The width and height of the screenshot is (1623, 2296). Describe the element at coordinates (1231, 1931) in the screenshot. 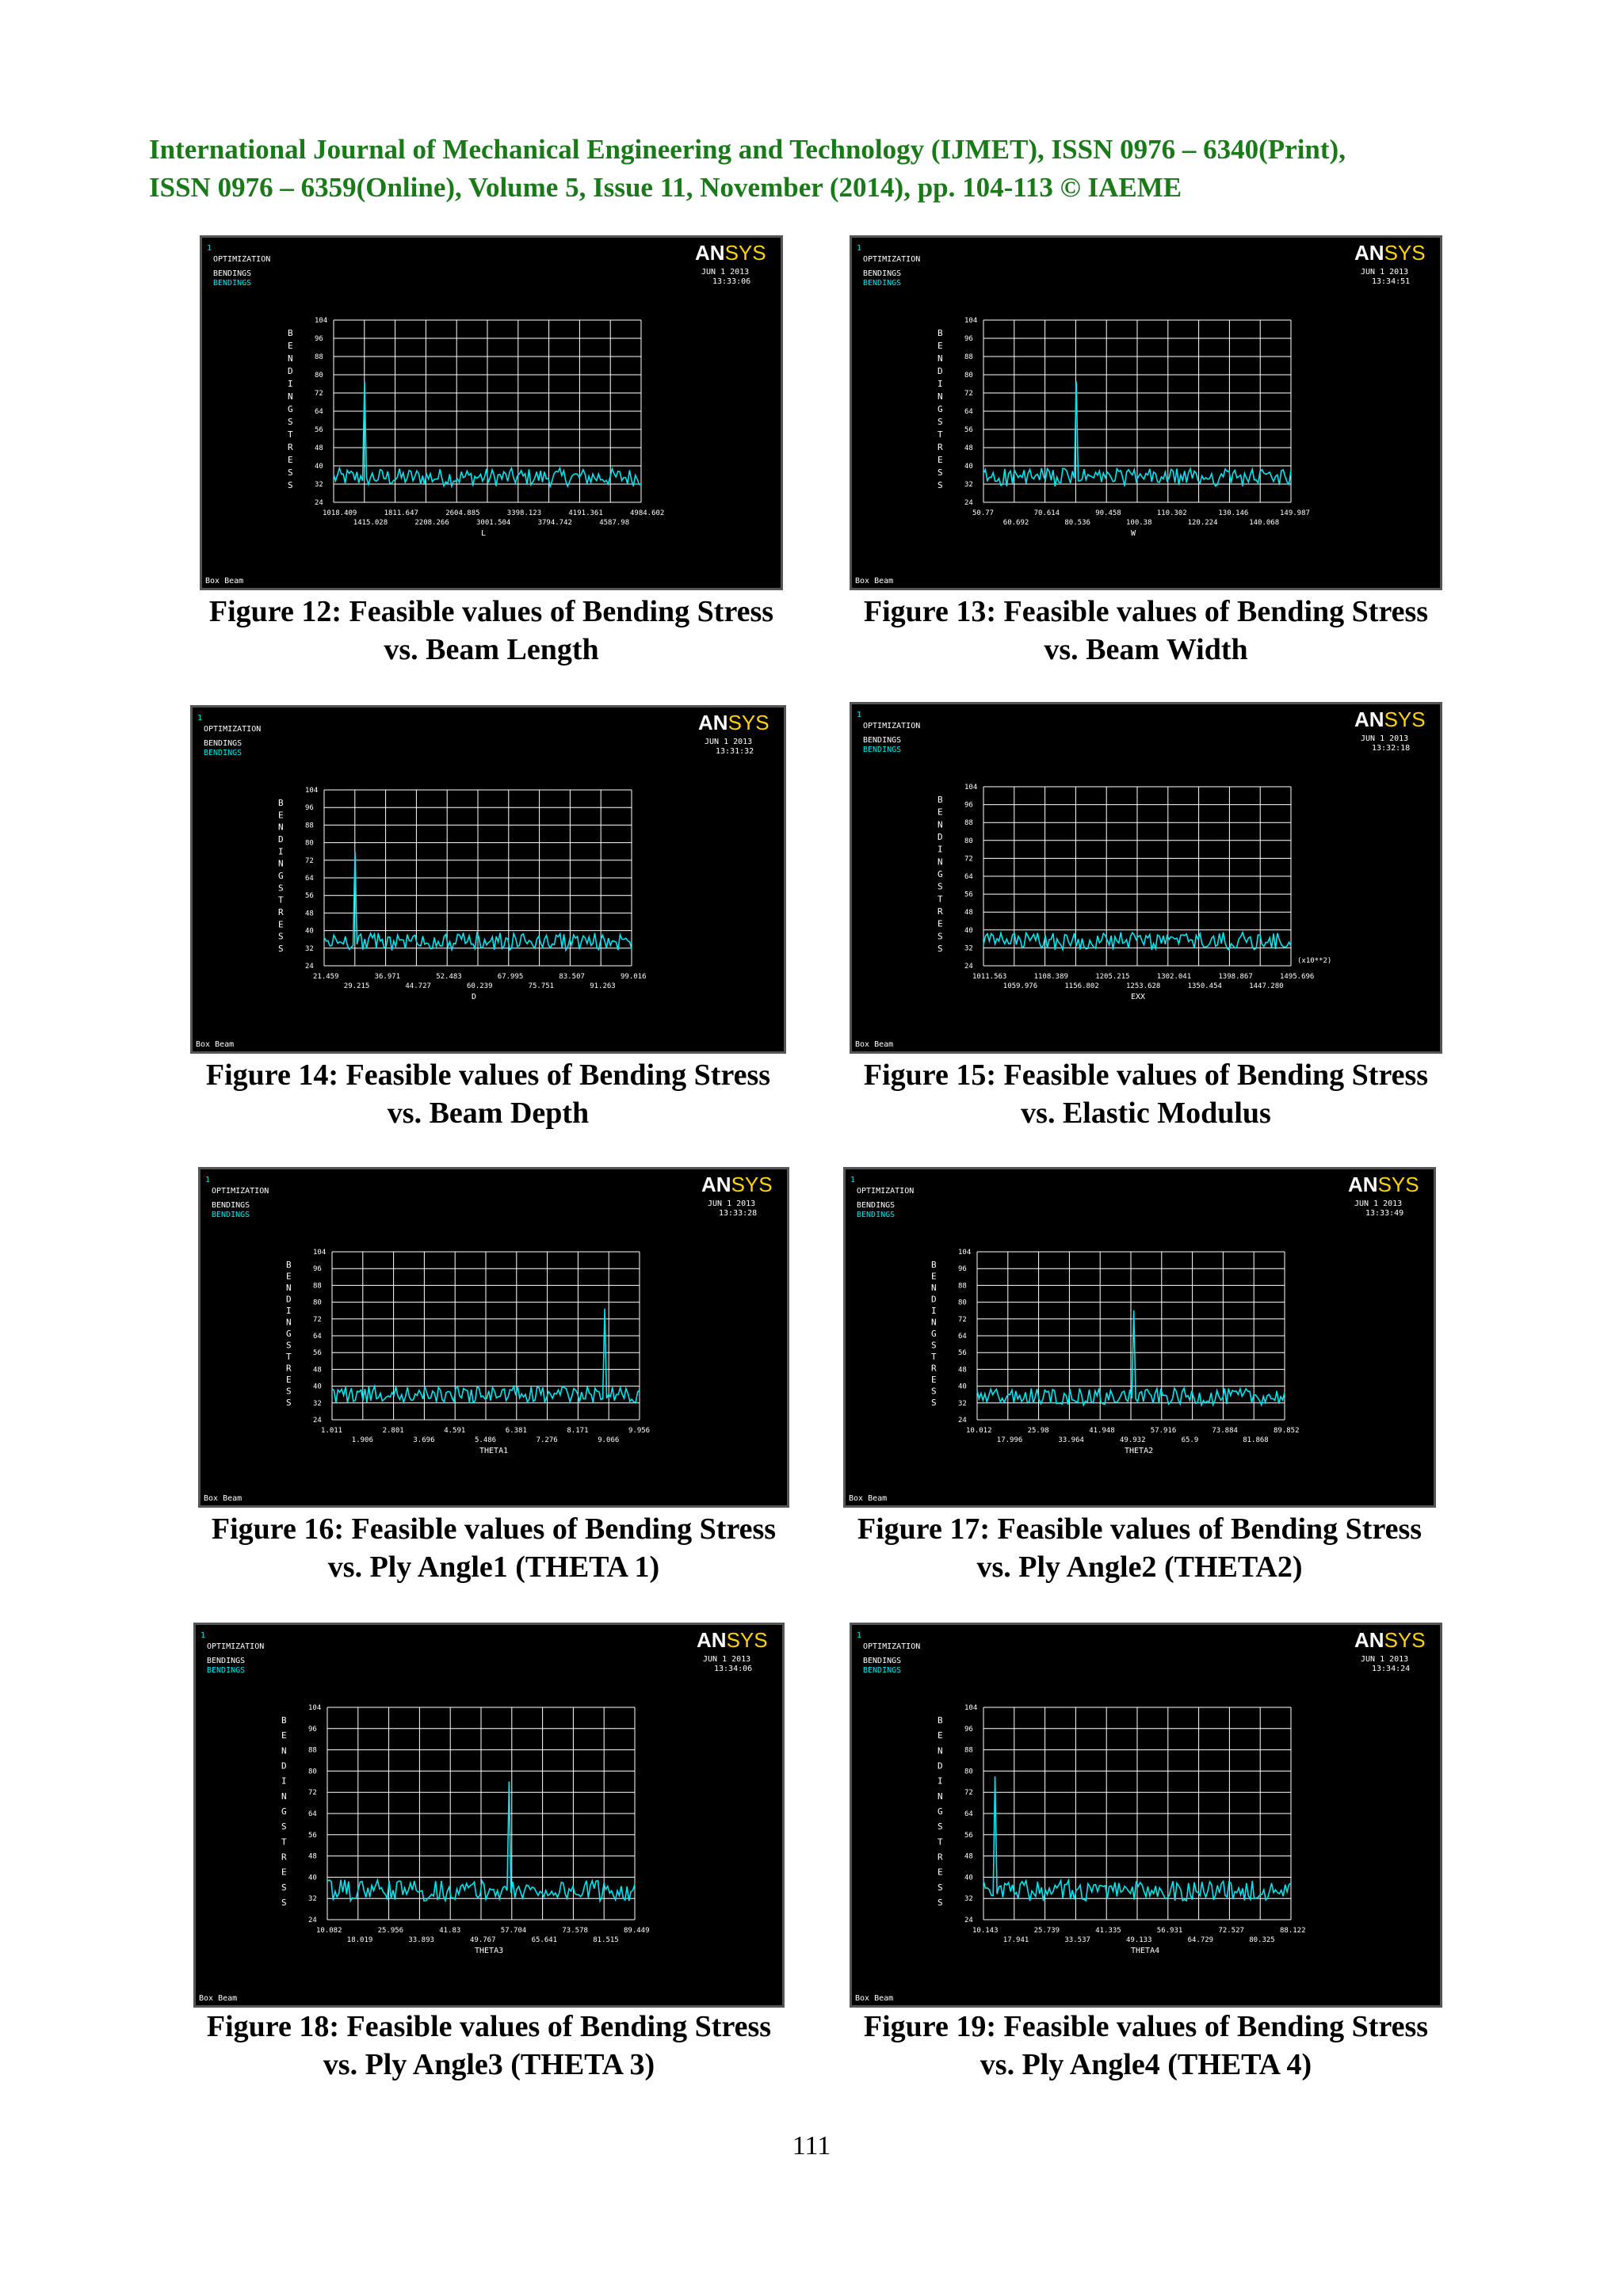

I see `x-tick-label: 72.527` at that location.